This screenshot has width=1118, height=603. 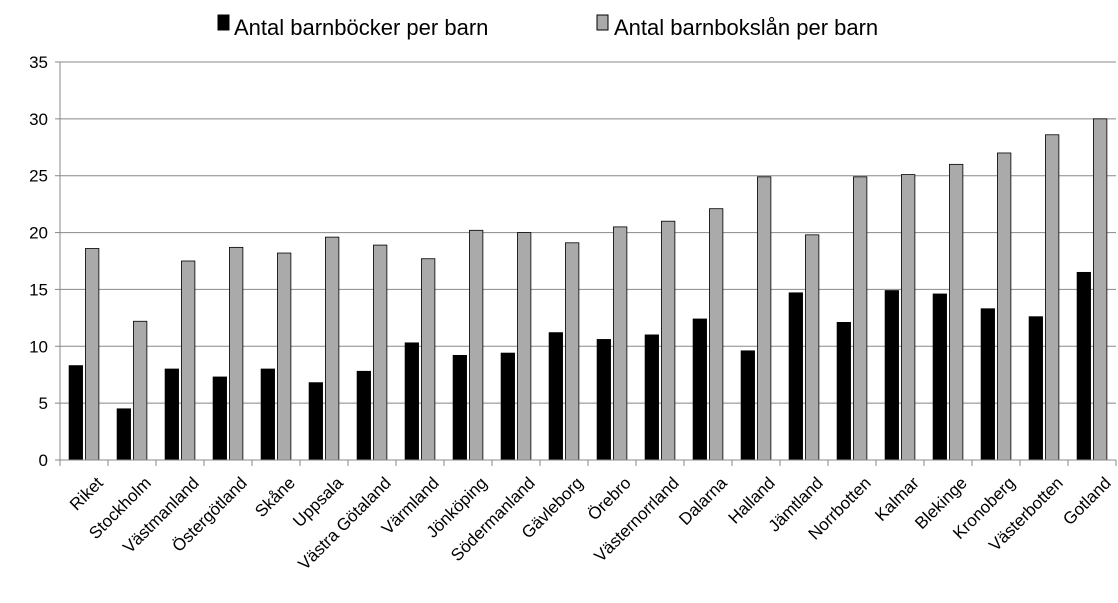 What do you see at coordinates (38, 119) in the screenshot?
I see `y-tick-label: 30` at bounding box center [38, 119].